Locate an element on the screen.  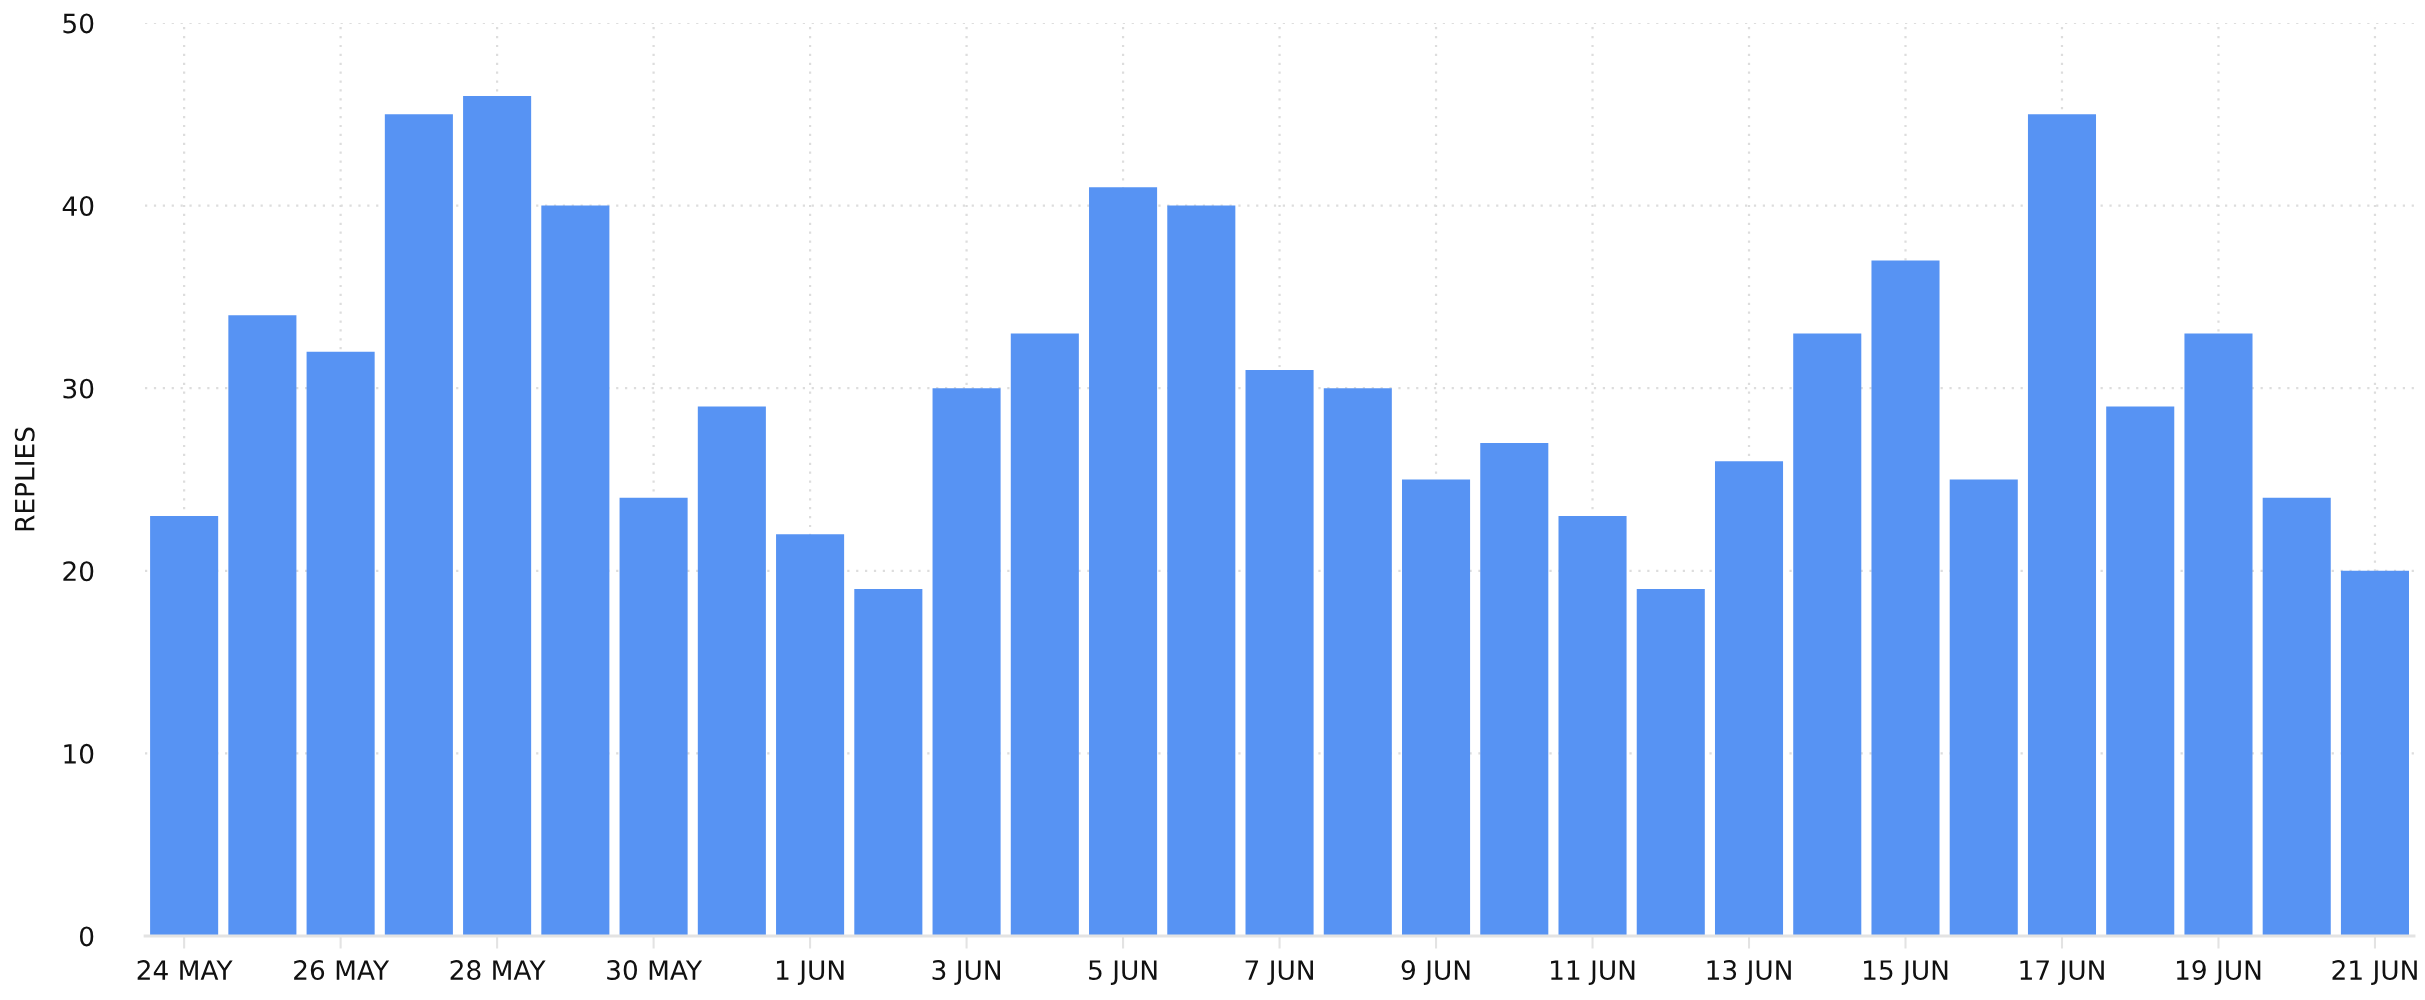
x-tick-label: 1 JUN is located at coordinates (810, 972).